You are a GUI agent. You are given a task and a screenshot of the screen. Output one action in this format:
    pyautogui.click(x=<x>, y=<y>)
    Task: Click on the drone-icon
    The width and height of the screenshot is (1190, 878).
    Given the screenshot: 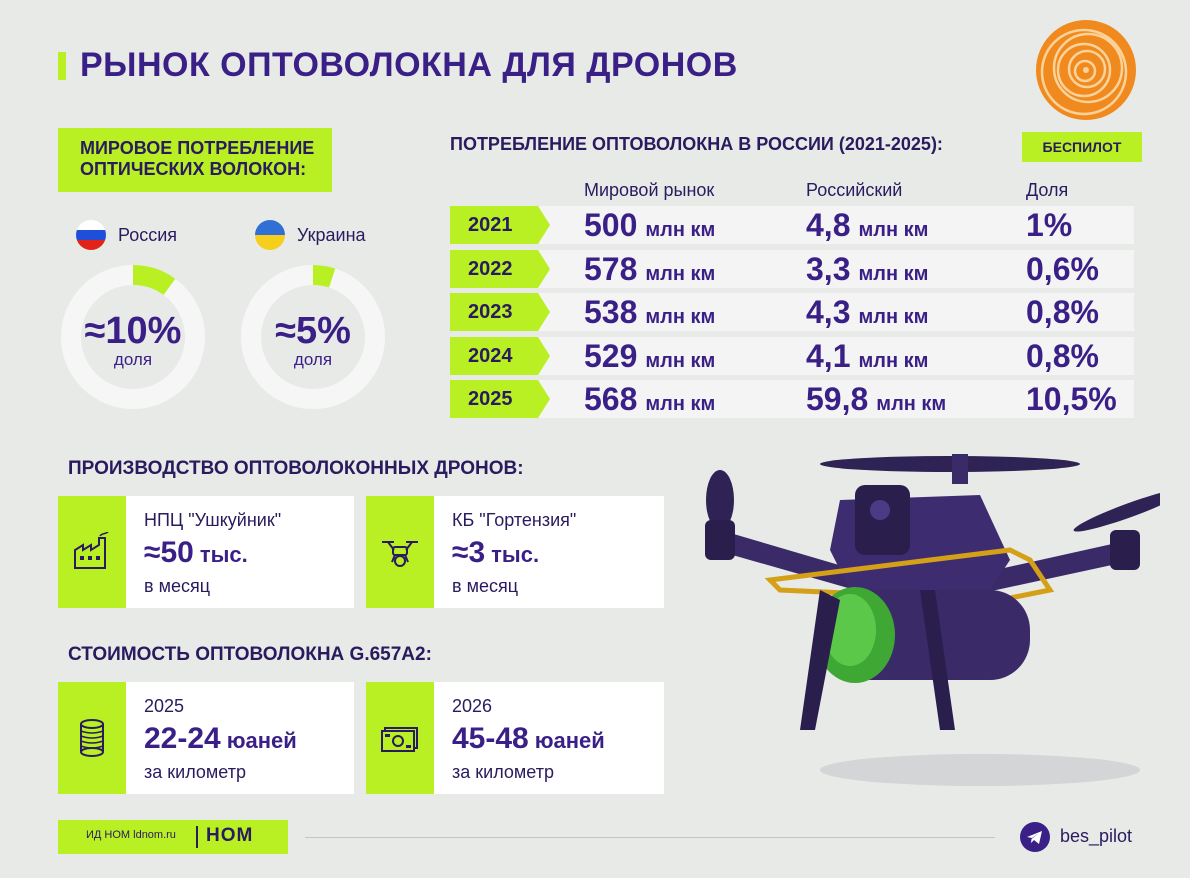 What is the action you would take?
    pyautogui.click(x=400, y=554)
    